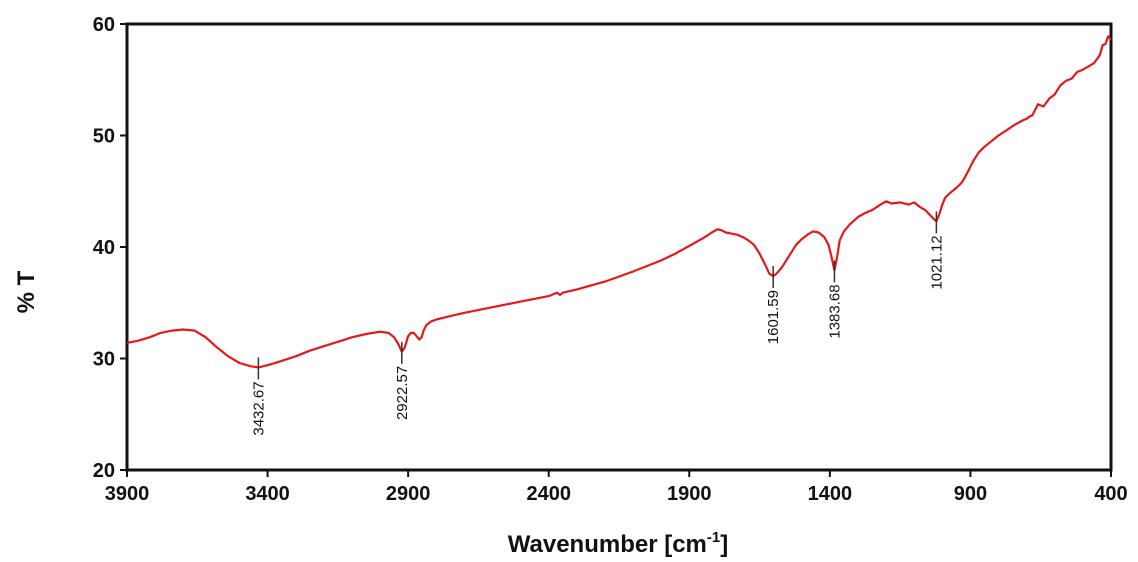 Image resolution: width=1138 pixels, height=562 pixels. What do you see at coordinates (104, 248) in the screenshot?
I see `y-tick-label: 40` at bounding box center [104, 248].